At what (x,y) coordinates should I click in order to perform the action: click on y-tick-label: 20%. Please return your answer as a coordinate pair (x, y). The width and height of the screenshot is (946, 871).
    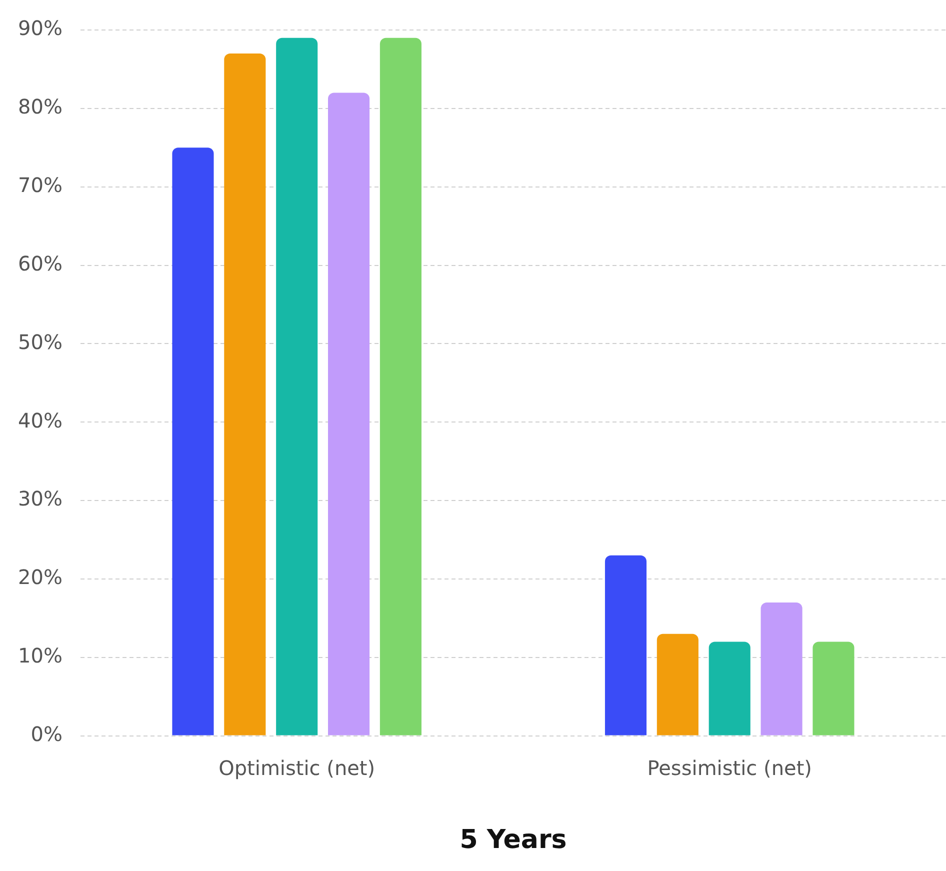
    Looking at the image, I should click on (40, 577).